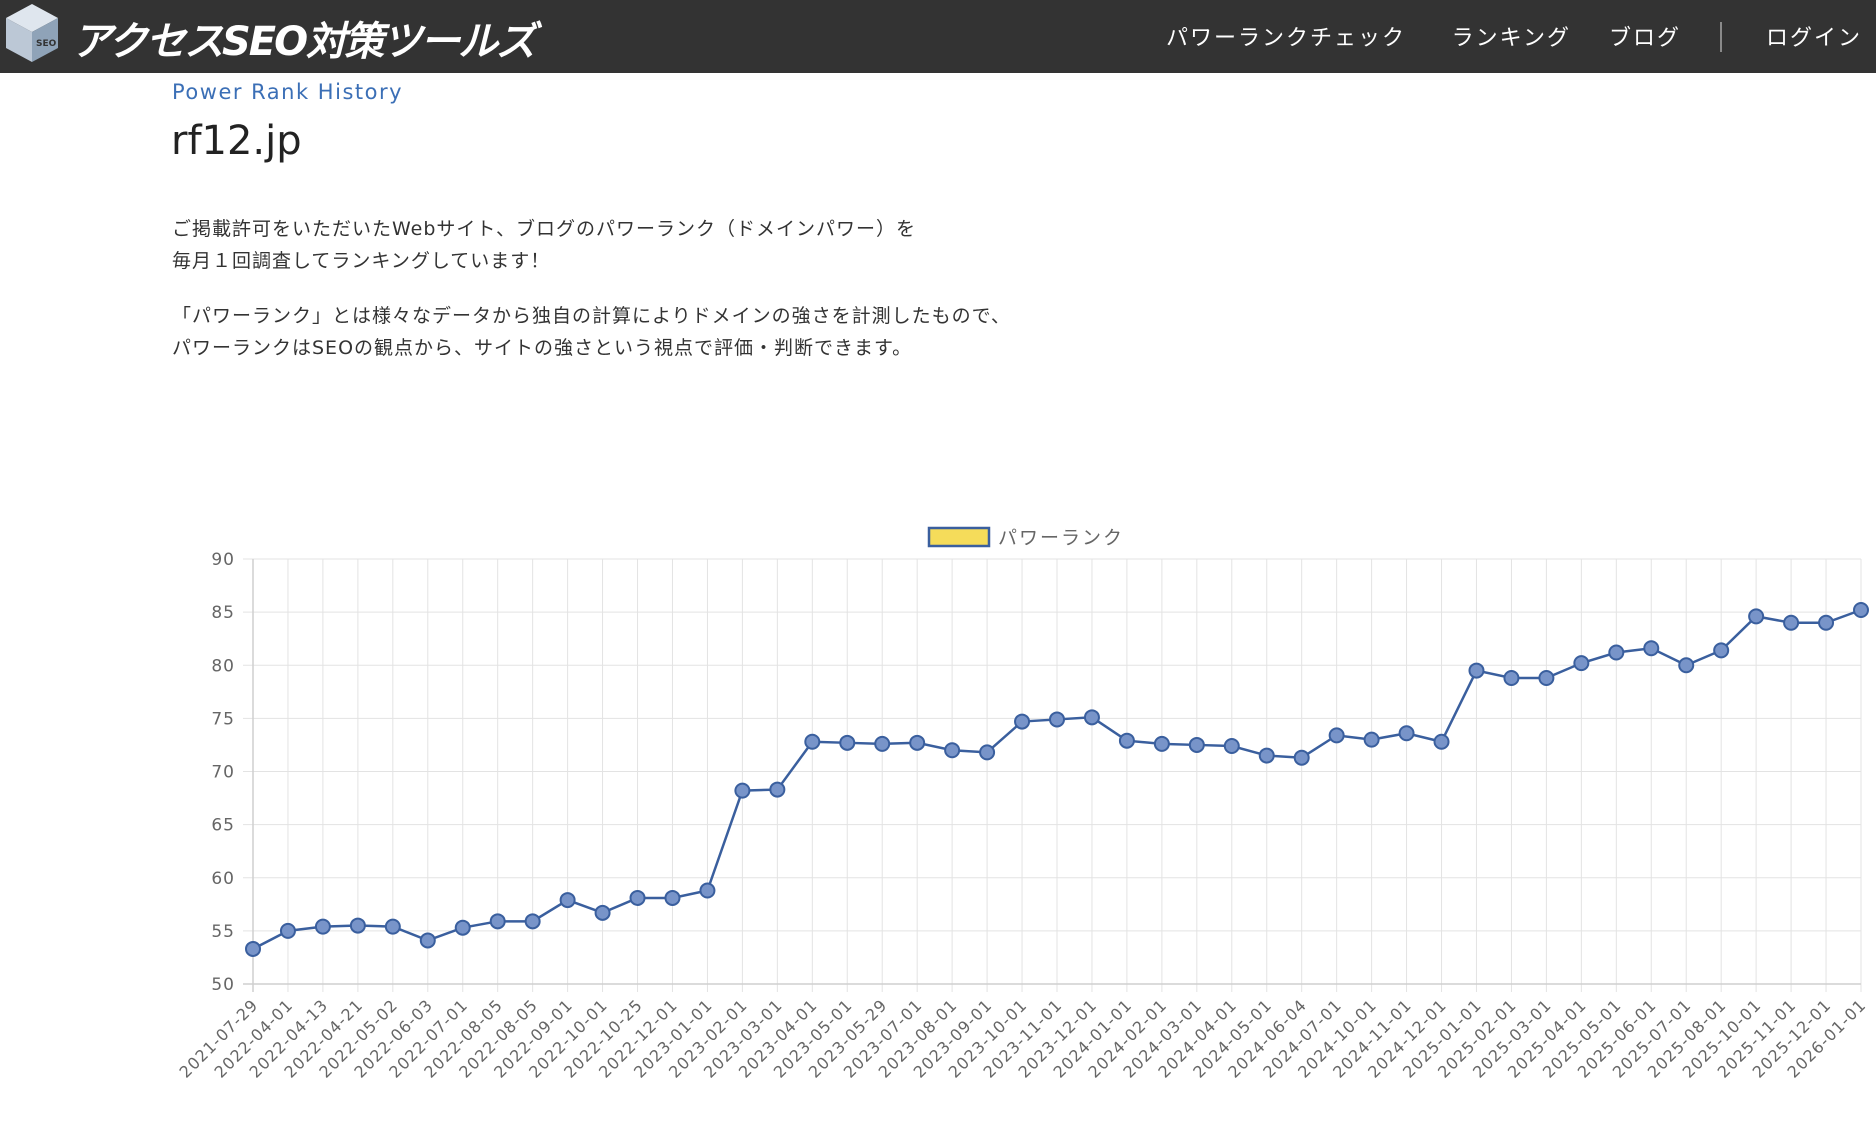  I want to click on y-tick-label: 50, so click(223, 985).